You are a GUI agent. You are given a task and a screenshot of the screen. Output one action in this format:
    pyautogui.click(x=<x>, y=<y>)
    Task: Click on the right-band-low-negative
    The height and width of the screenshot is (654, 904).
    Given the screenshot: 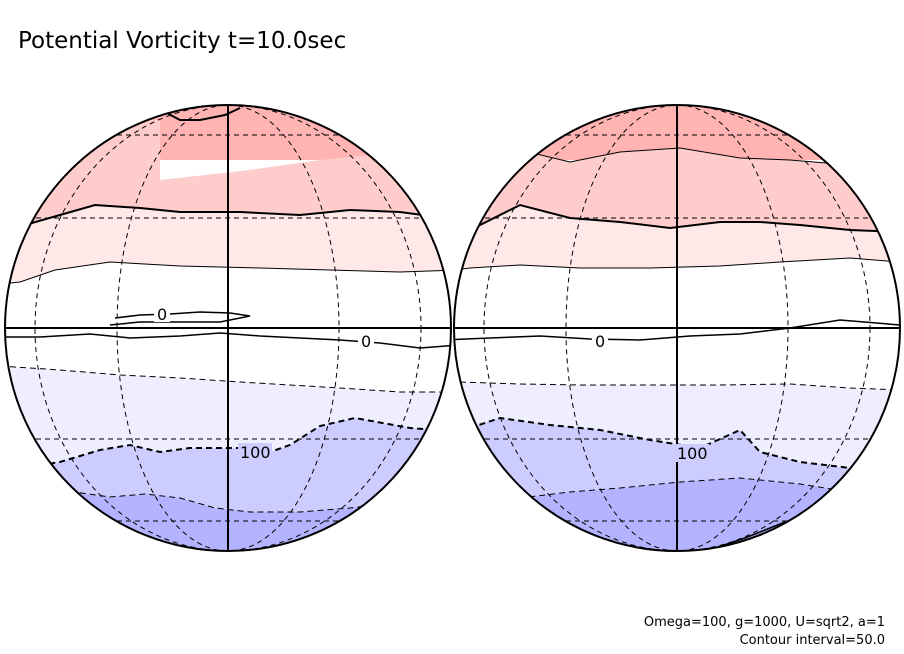 What is the action you would take?
    pyautogui.click(x=677, y=461)
    